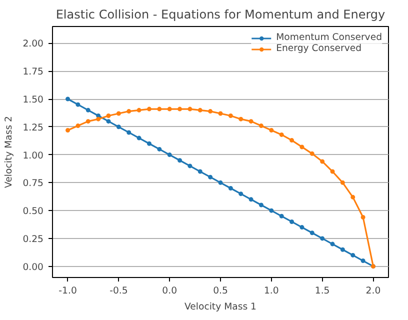 This screenshot has width=408, height=320. What do you see at coordinates (221, 15) in the screenshot?
I see `chart-title: Elastic Collision - Equations for Momentum and Energy` at bounding box center [221, 15].